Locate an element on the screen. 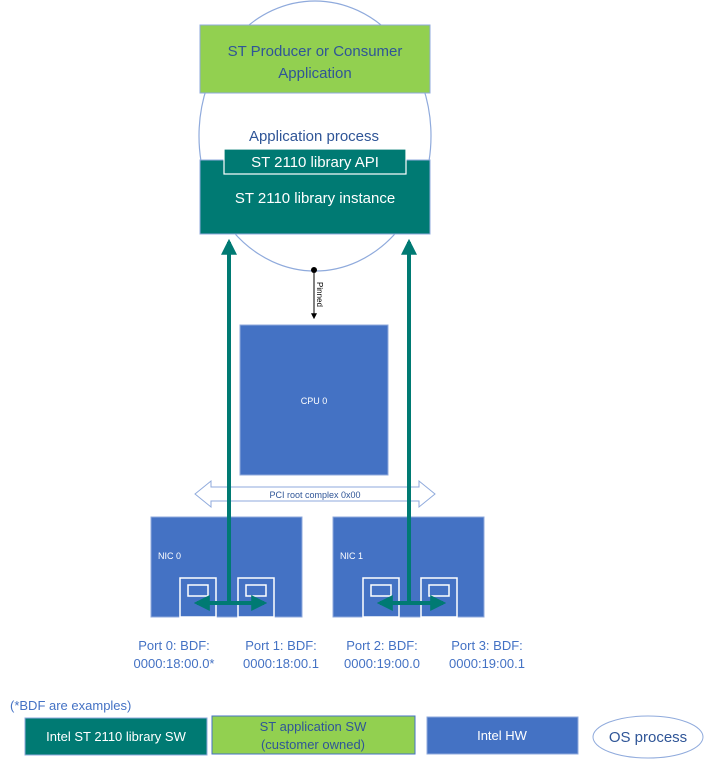  library-api-box is located at coordinates (315, 161).